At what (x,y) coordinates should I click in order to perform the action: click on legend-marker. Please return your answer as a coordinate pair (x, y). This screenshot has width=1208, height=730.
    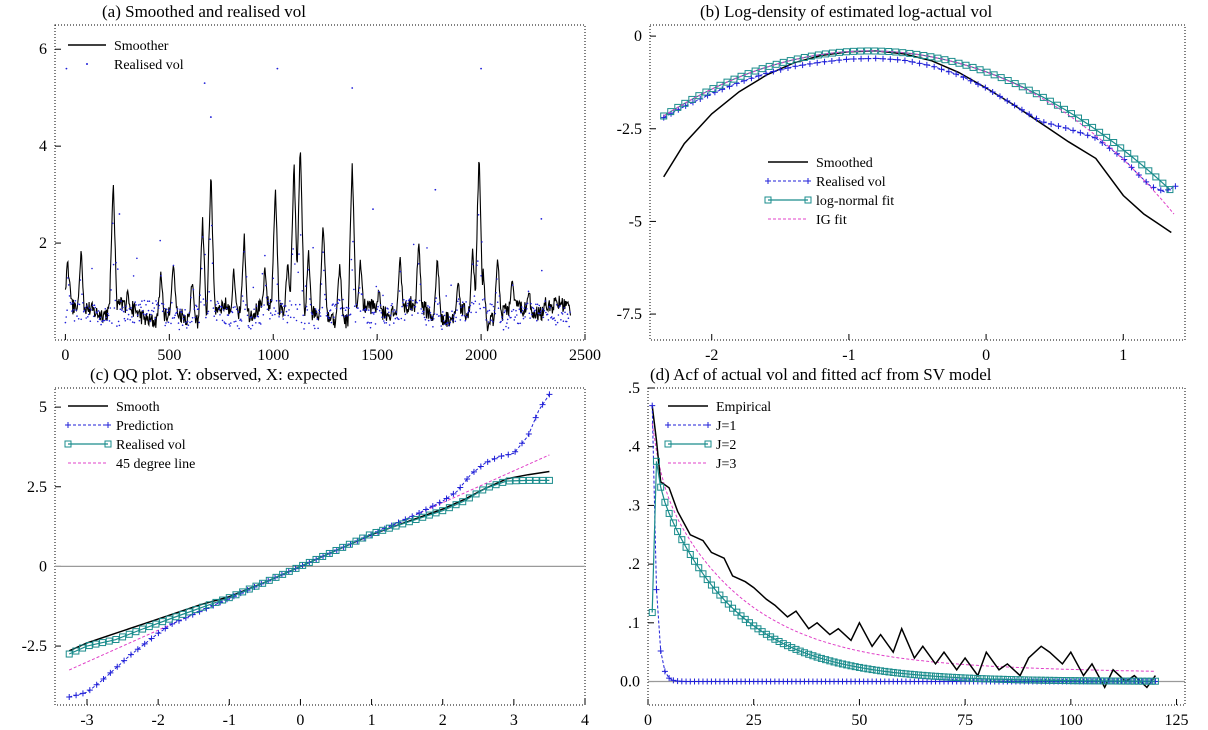
    Looking at the image, I should click on (808, 200).